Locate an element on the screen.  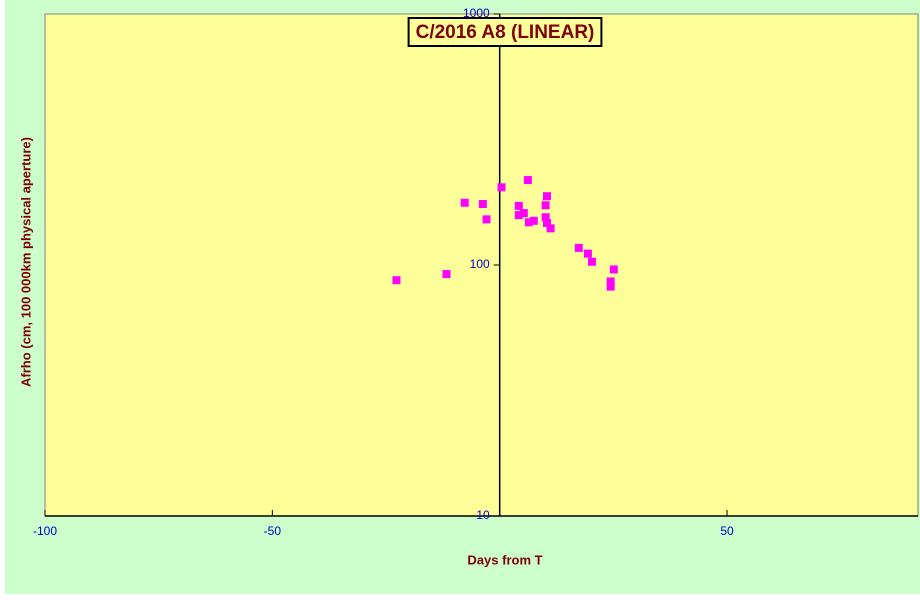
chart-title: C/2016 A8 (LINEAR) is located at coordinates (505, 32).